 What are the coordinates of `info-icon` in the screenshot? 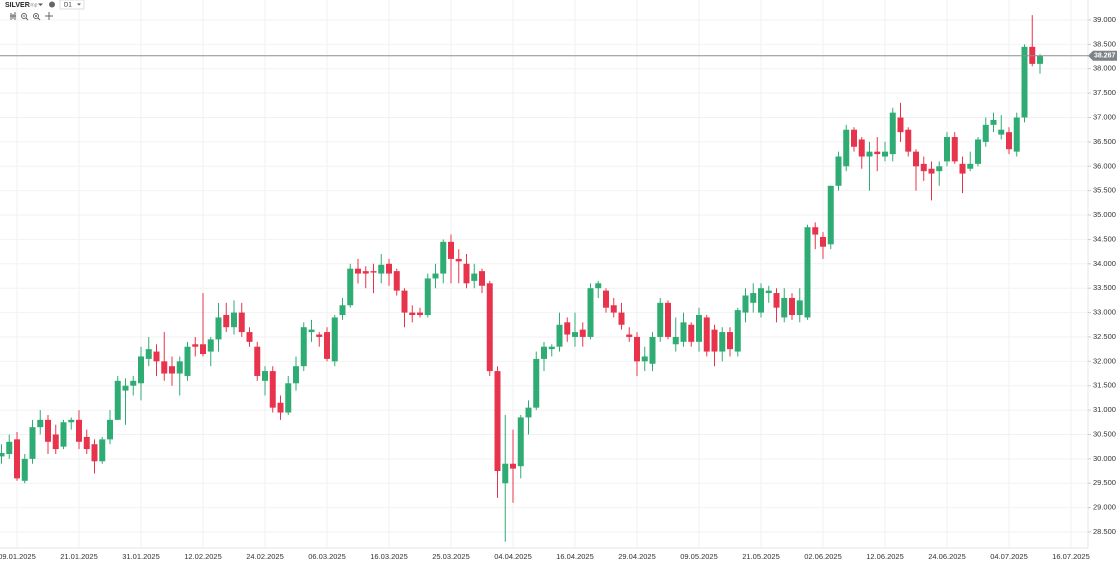 It's located at (52, 4).